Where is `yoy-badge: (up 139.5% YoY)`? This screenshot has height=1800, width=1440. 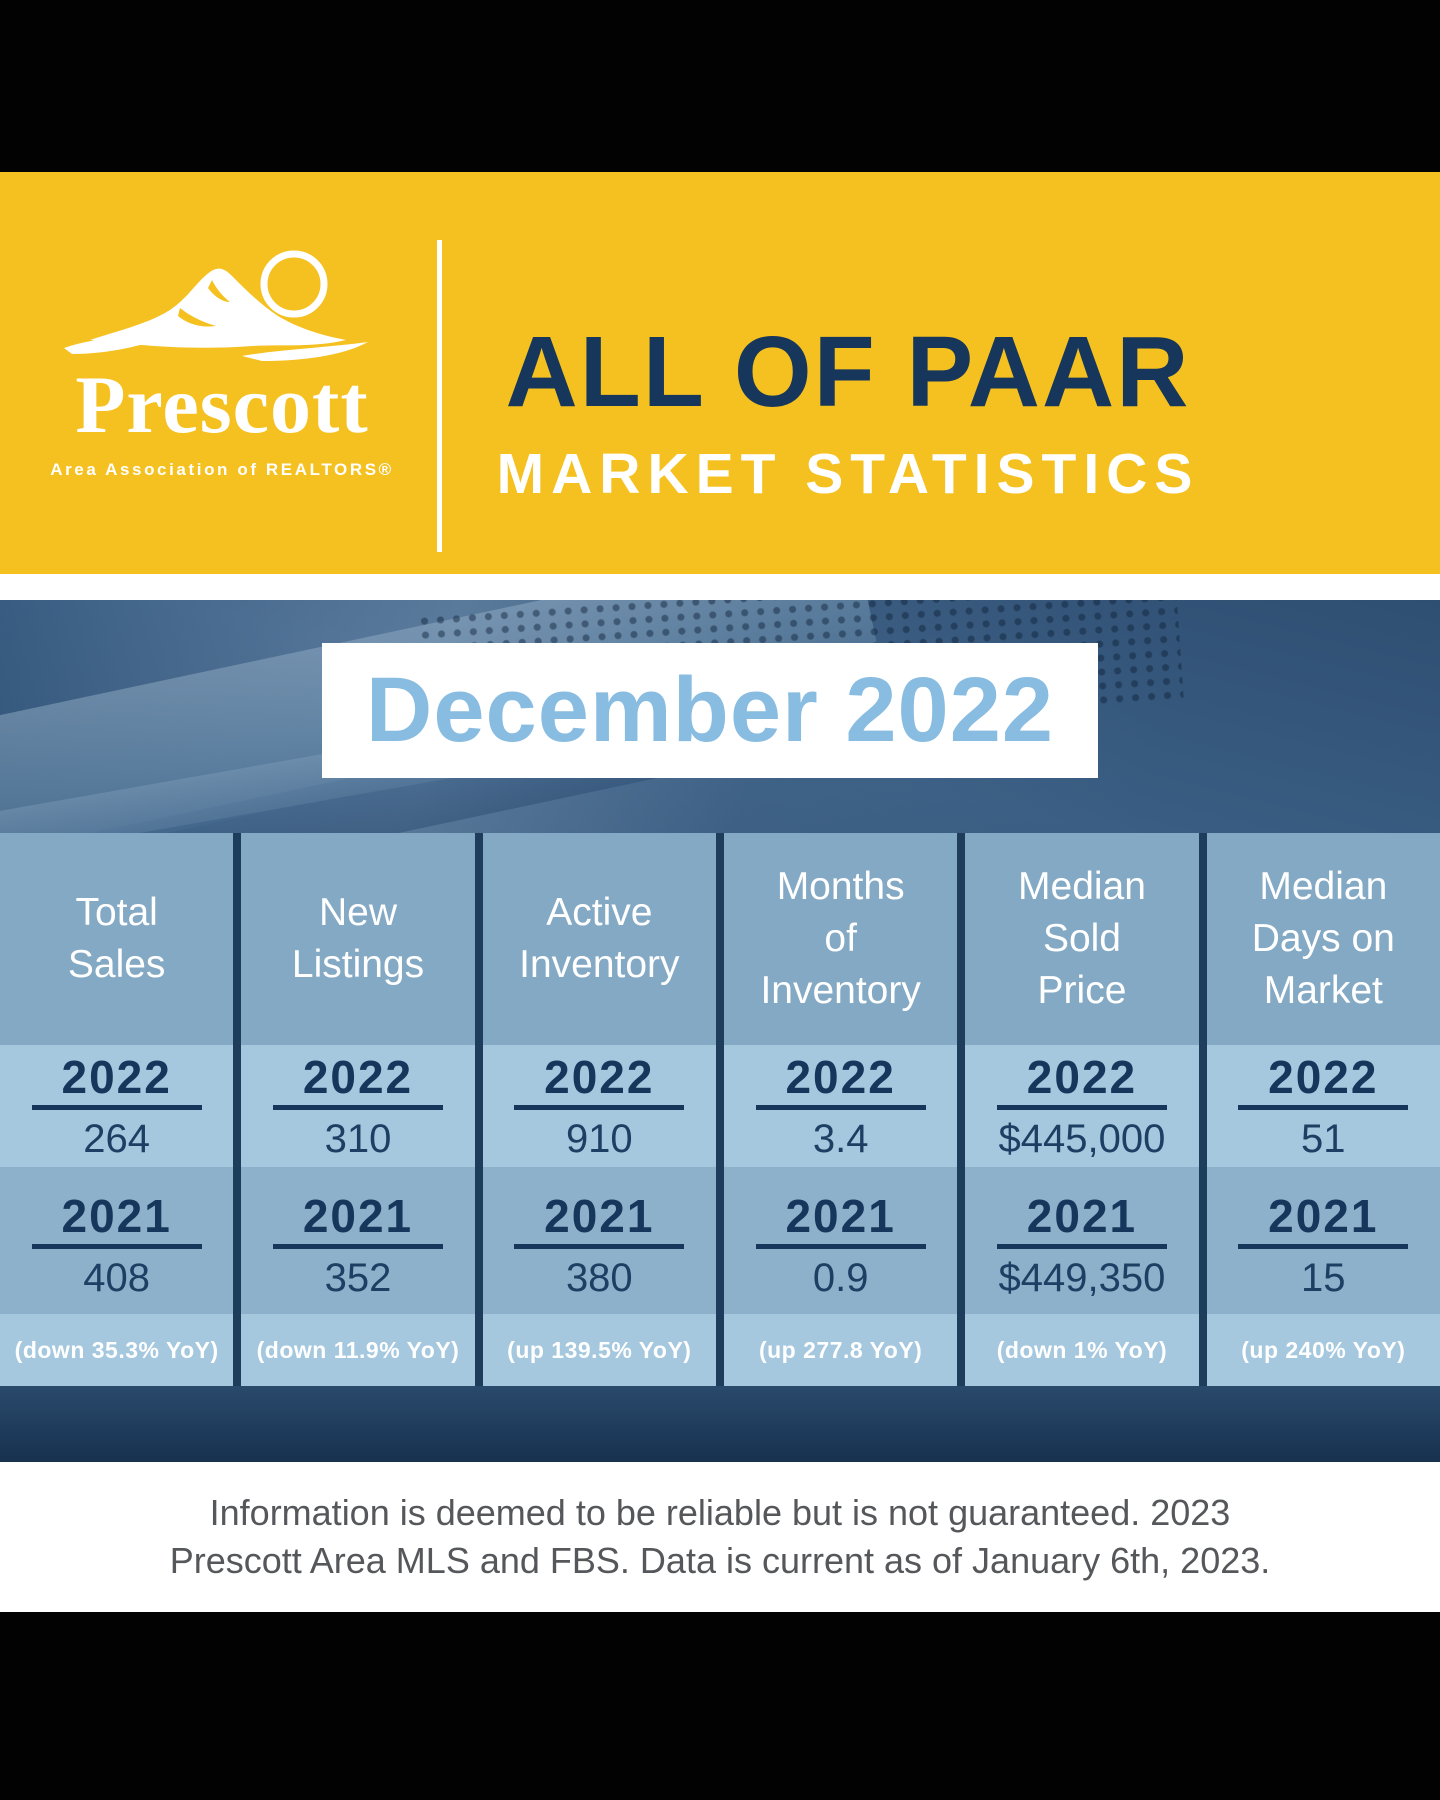 yoy-badge: (up 139.5% YoY) is located at coordinates (599, 1350).